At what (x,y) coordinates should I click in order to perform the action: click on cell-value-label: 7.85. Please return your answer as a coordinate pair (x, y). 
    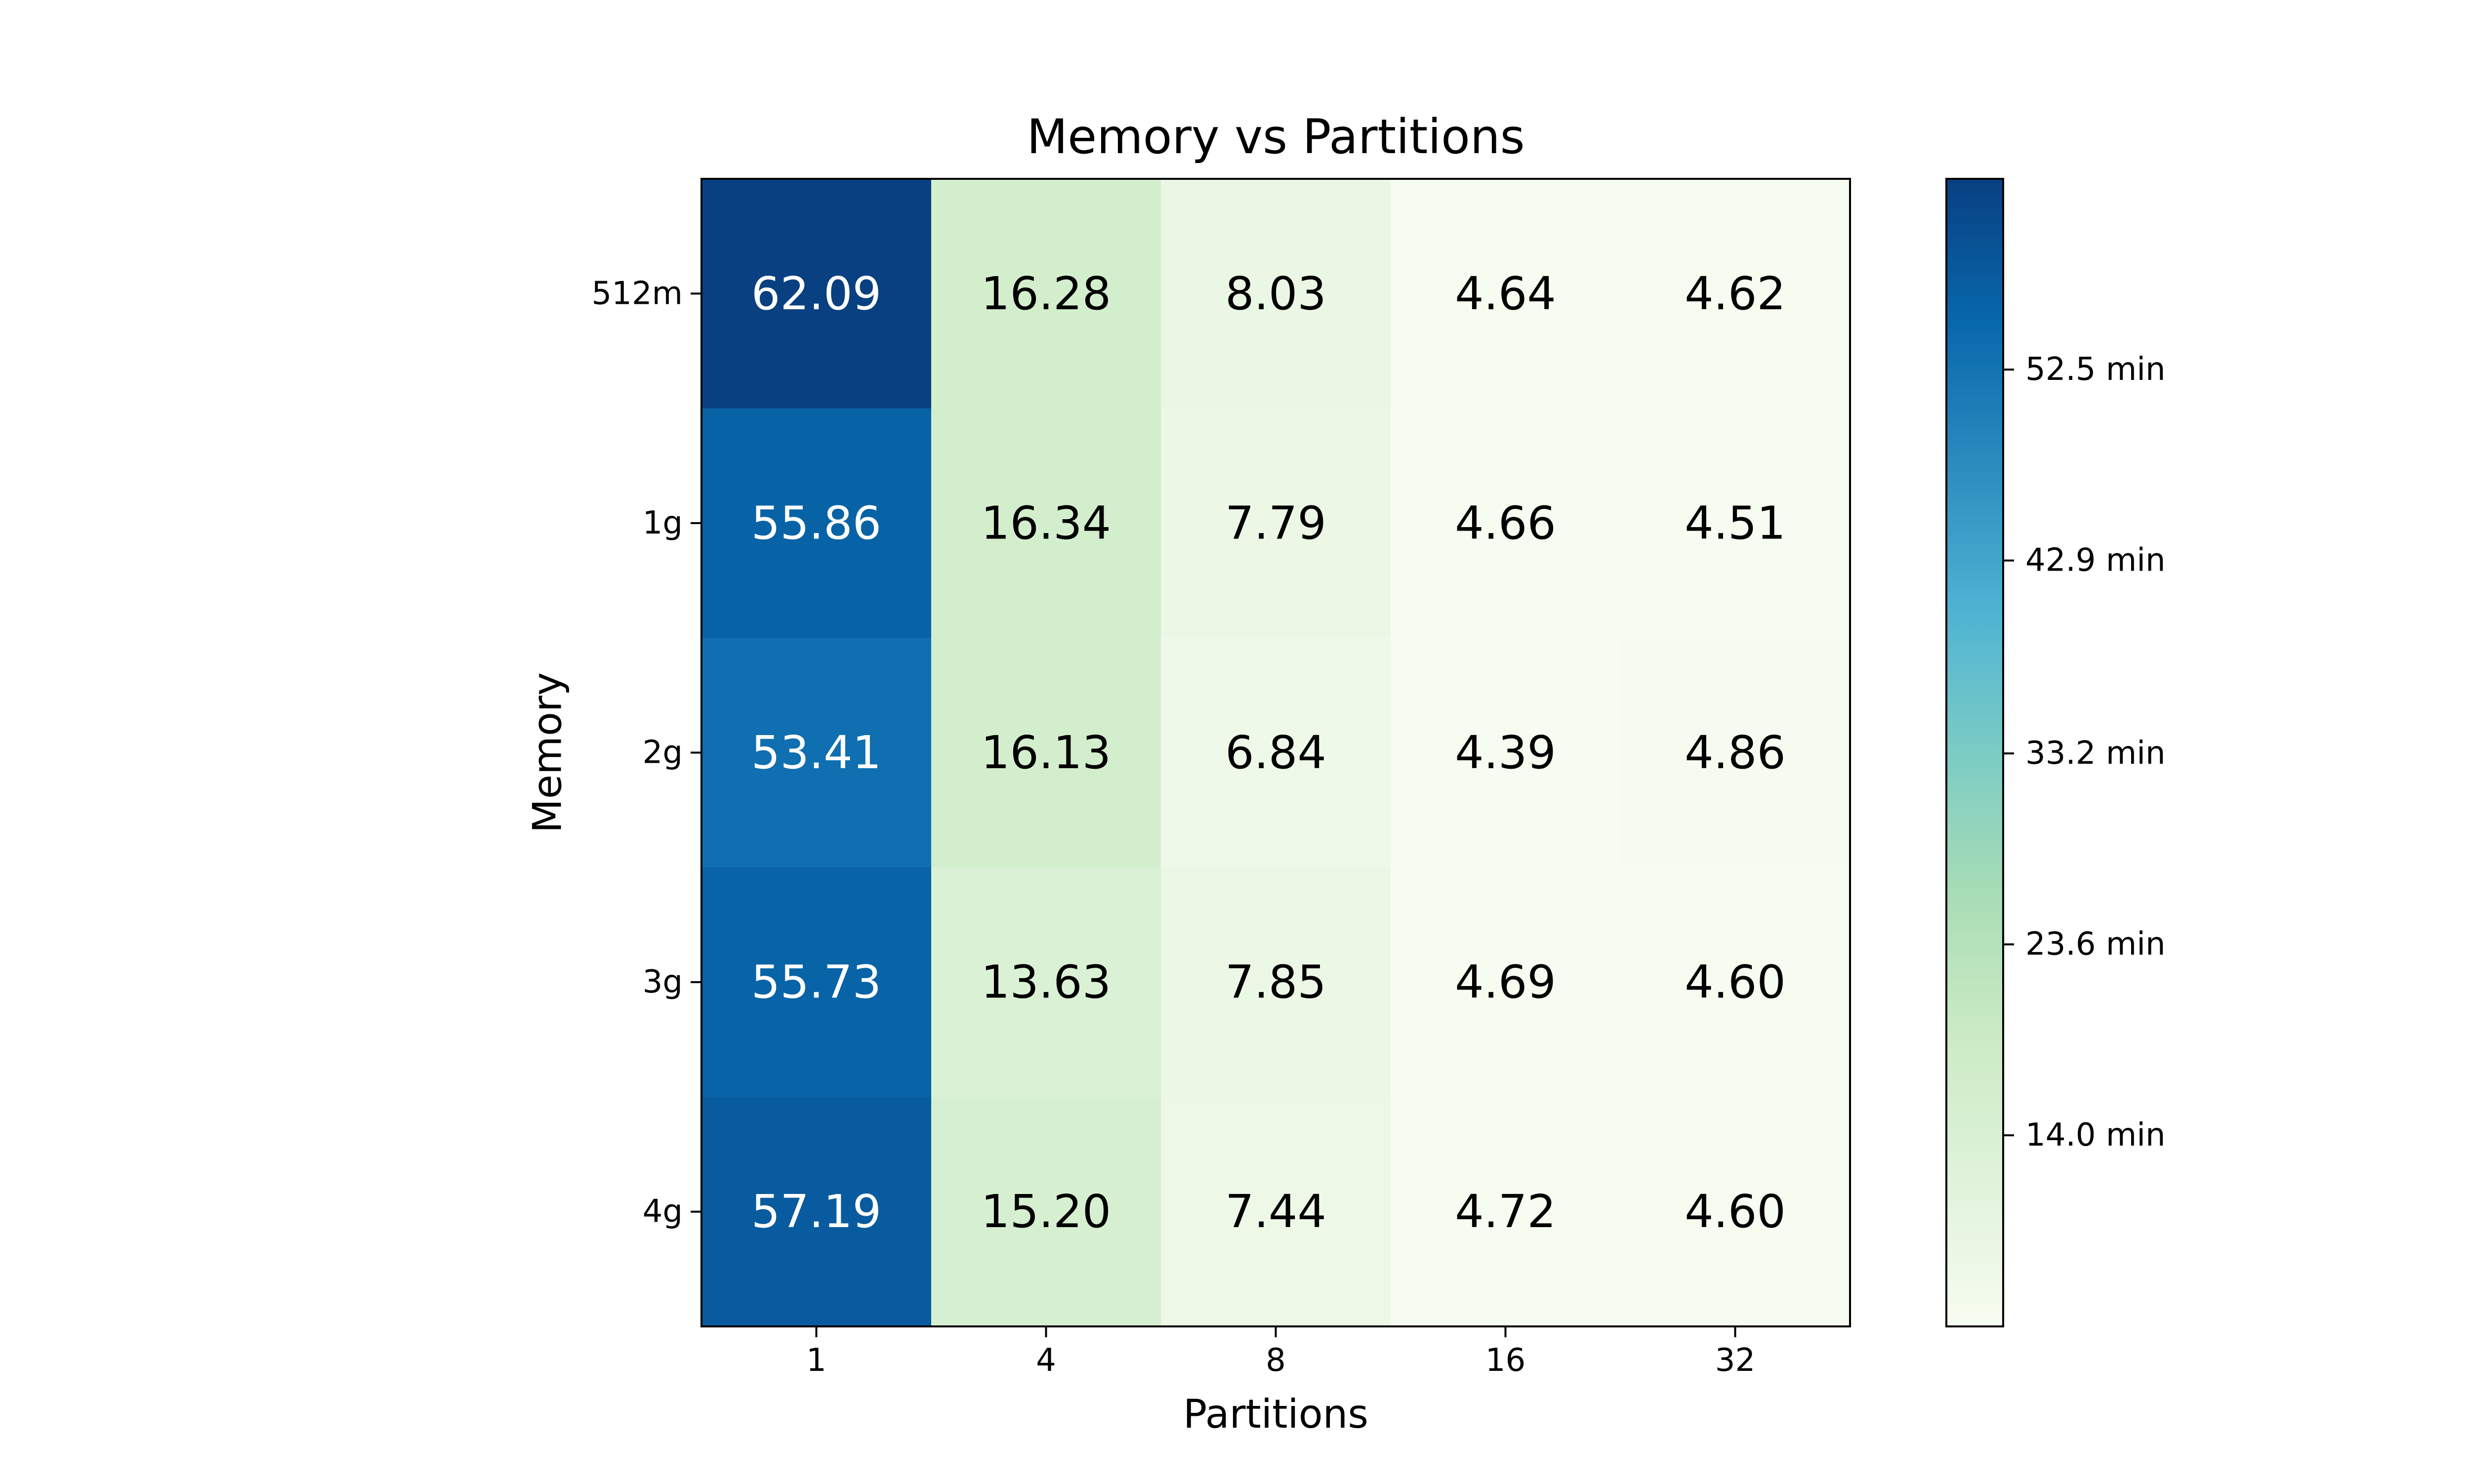
    Looking at the image, I should click on (1275, 982).